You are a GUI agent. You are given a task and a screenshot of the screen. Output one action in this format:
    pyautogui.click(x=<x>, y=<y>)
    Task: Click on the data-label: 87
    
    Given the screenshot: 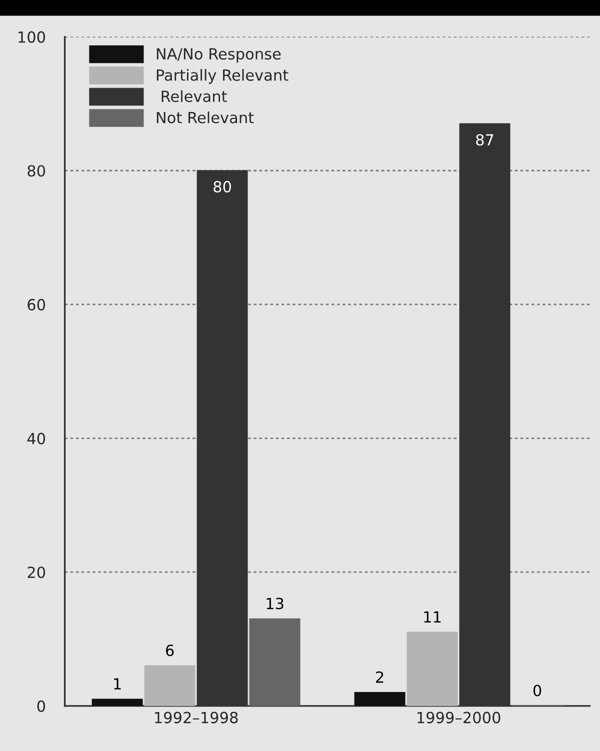 What is the action you would take?
    pyautogui.click(x=485, y=140)
    